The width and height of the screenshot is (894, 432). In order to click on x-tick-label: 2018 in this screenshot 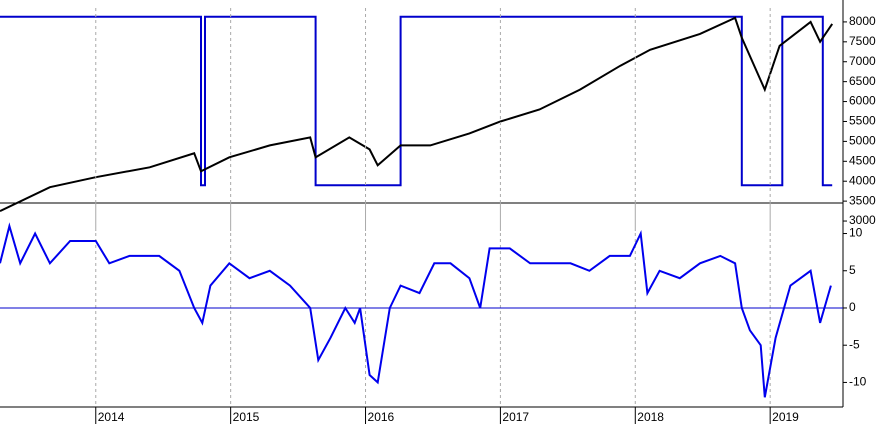, I will do `click(650, 417)`.